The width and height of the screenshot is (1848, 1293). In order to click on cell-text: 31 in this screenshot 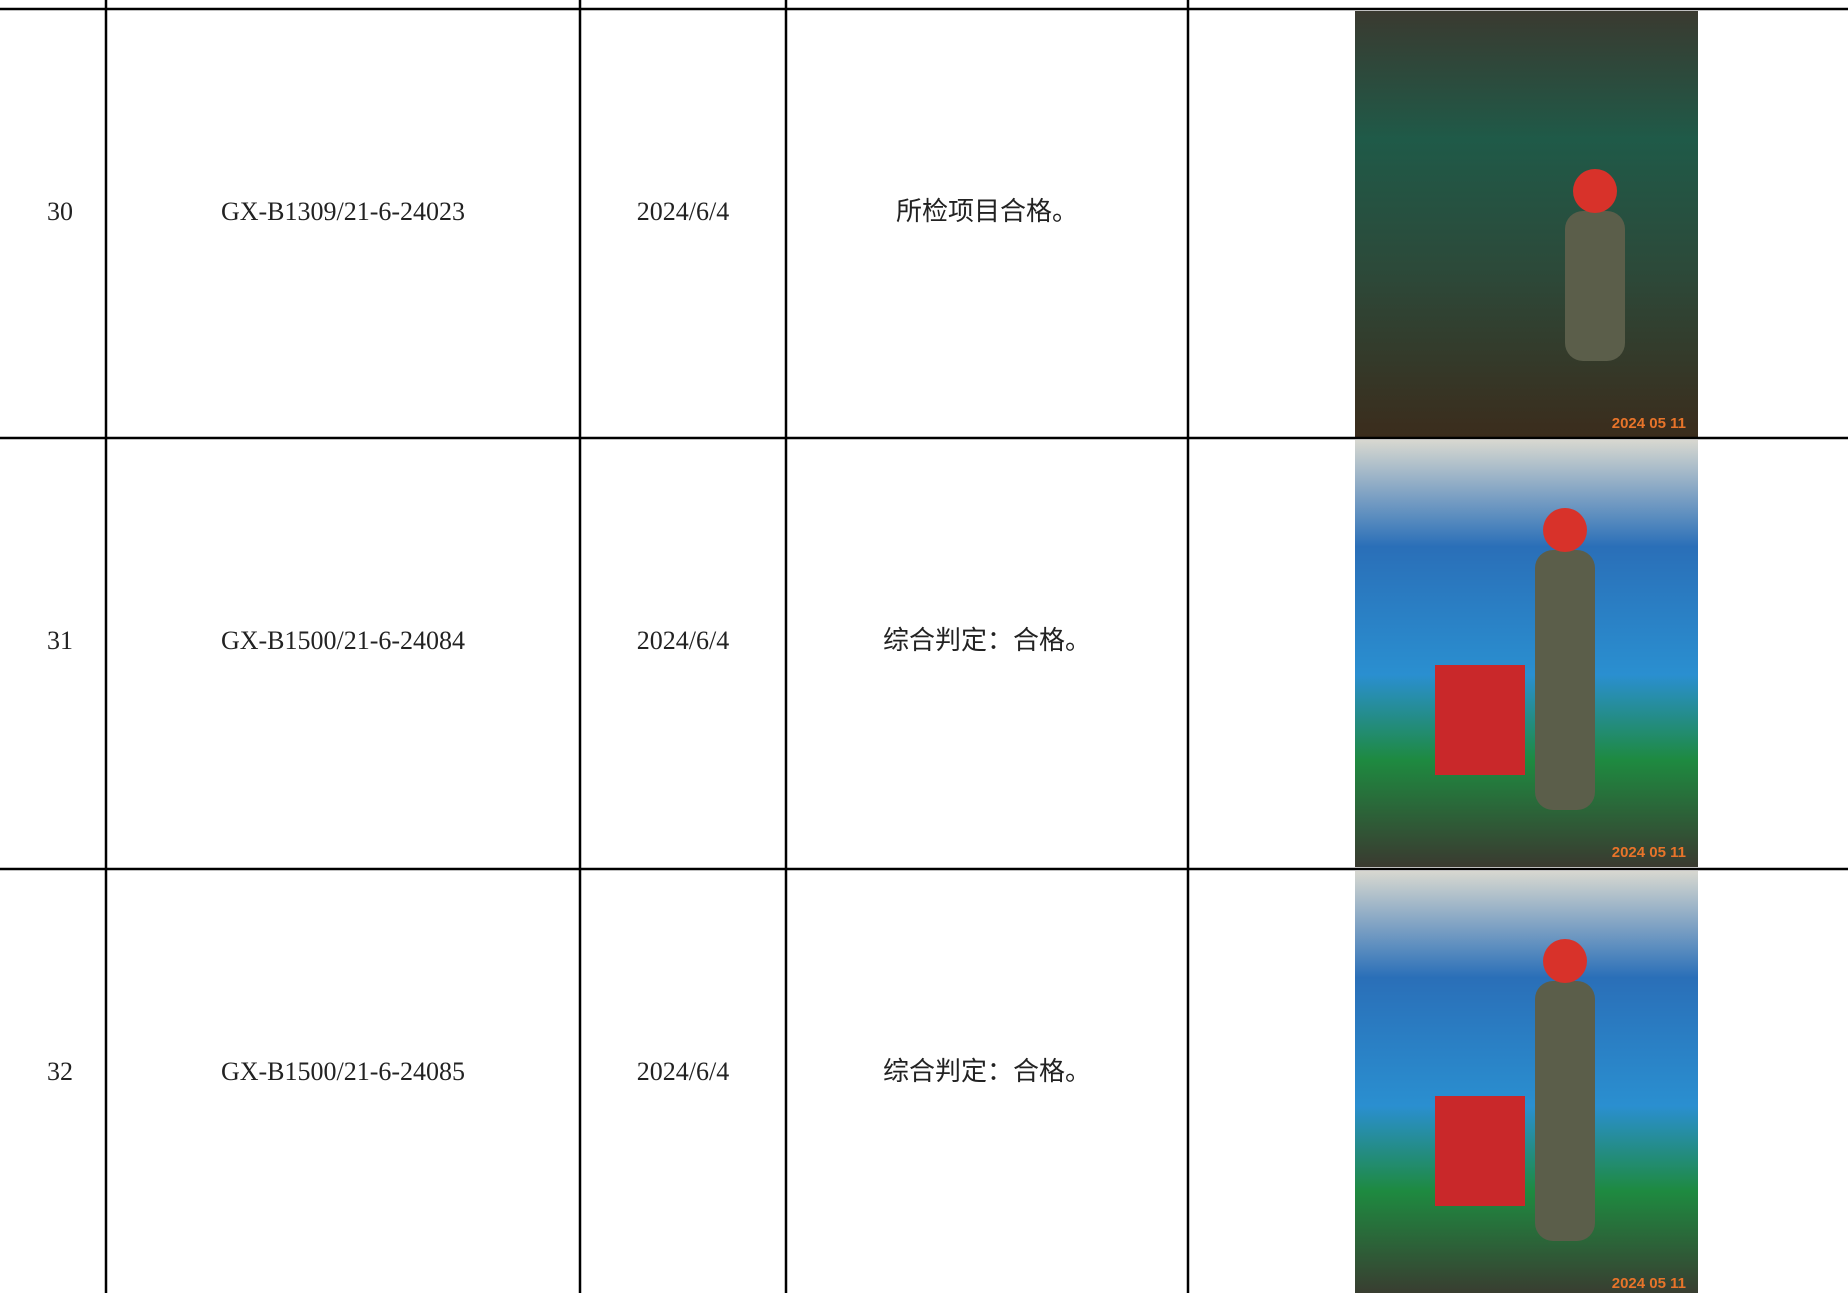, I will do `click(60, 640)`.